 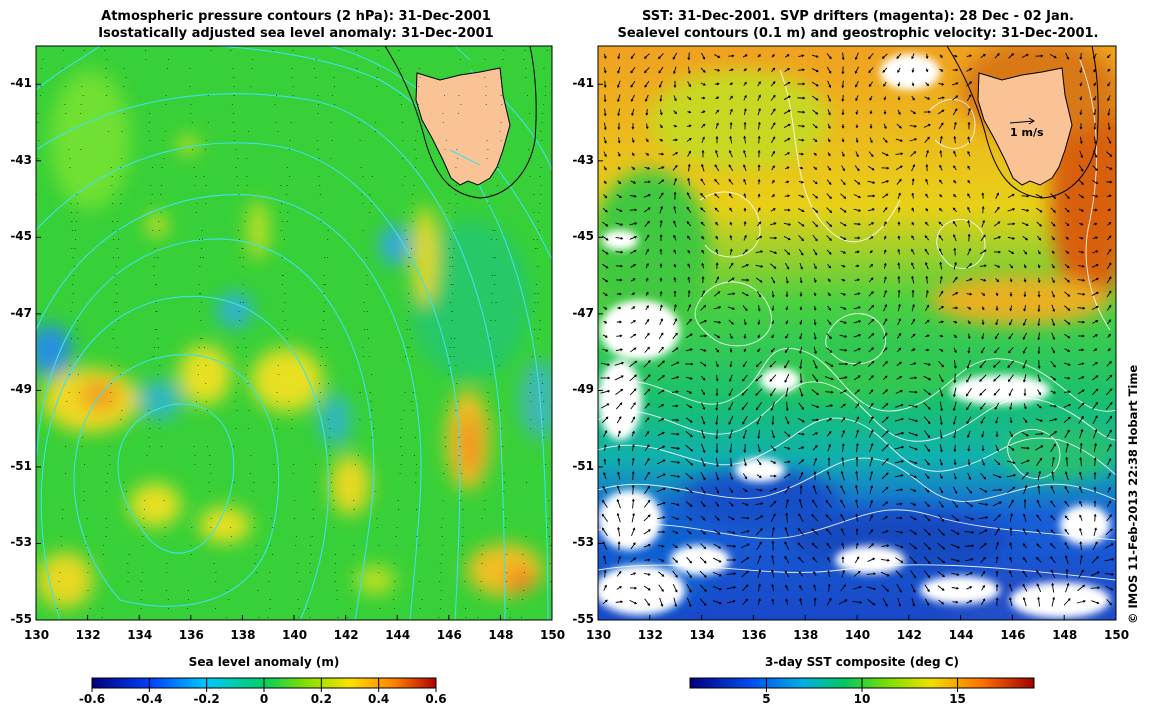 What do you see at coordinates (321, 699) in the screenshot?
I see `colorbar-tick-label: 0.2` at bounding box center [321, 699].